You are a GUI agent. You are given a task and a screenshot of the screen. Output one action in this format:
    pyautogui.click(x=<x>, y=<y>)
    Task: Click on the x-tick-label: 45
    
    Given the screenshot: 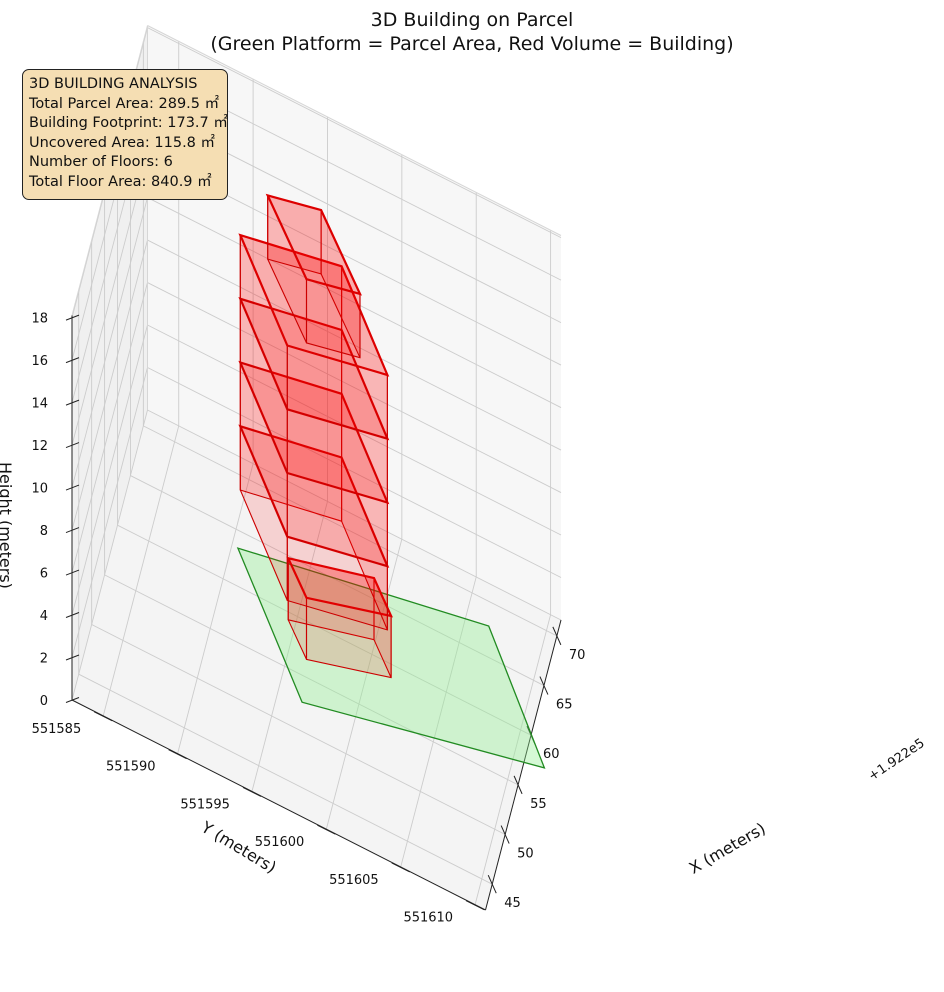 What is the action you would take?
    pyautogui.click(x=512, y=903)
    